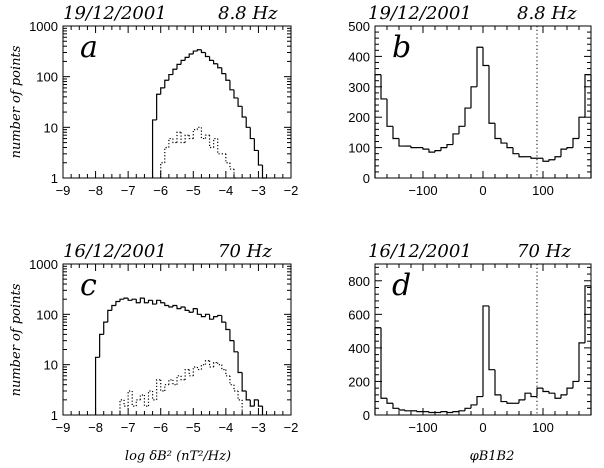 The height and width of the screenshot is (468, 604). What do you see at coordinates (43, 264) in the screenshot?
I see `panel-c-ytick-label: 1000` at bounding box center [43, 264].